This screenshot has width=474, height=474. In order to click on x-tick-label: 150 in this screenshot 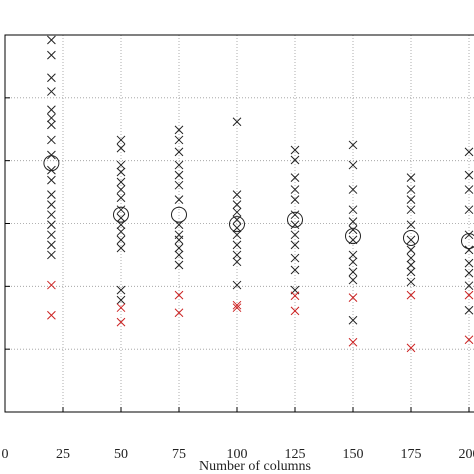, I will do `click(353, 454)`.